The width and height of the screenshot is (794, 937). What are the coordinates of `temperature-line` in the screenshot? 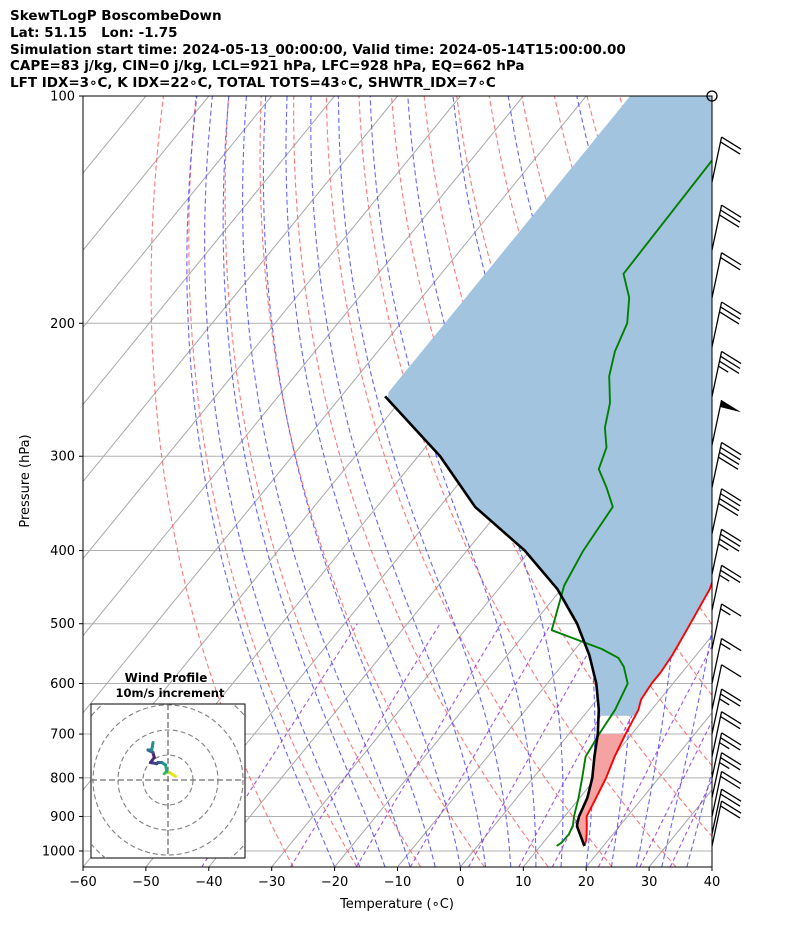 It's located at (647, 713).